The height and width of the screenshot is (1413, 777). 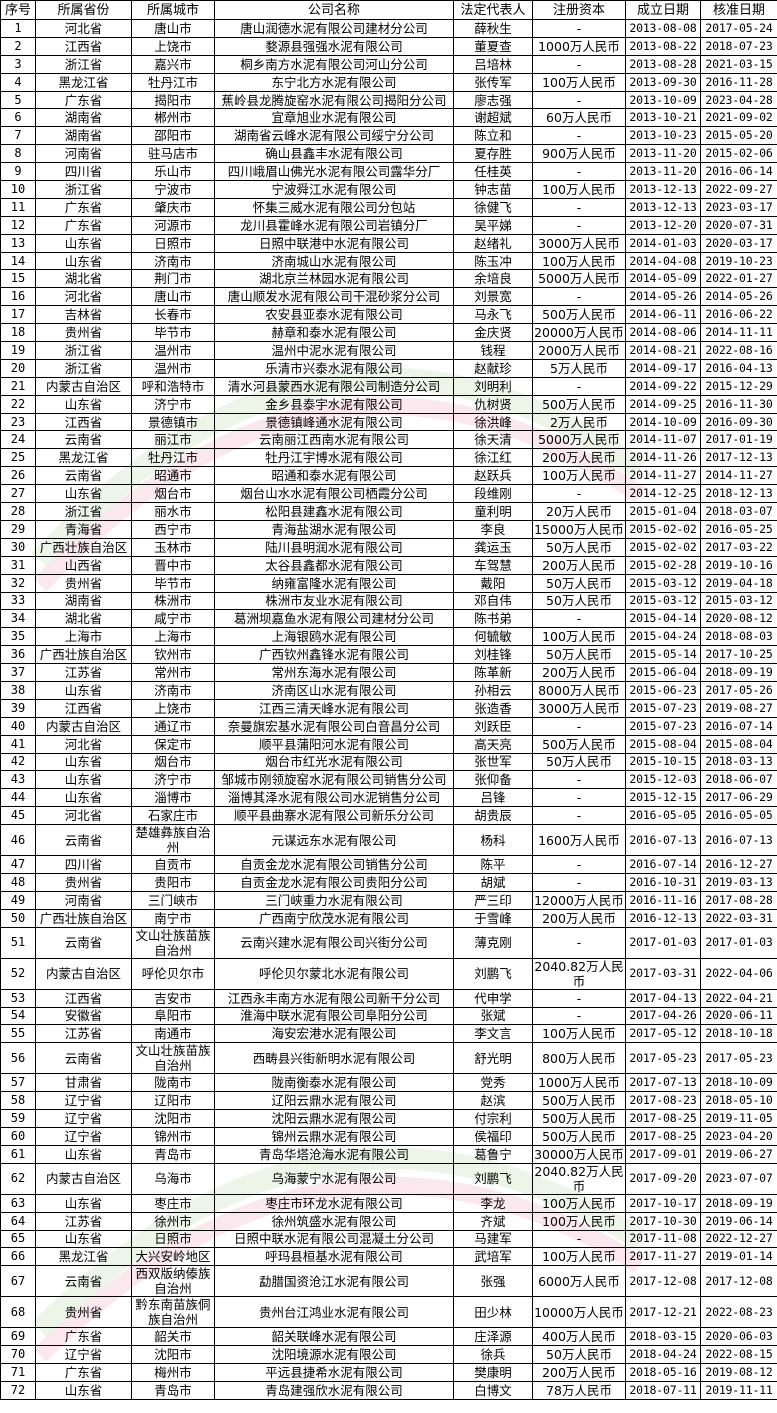 I want to click on cell-province: 青海省, so click(x=83, y=529).